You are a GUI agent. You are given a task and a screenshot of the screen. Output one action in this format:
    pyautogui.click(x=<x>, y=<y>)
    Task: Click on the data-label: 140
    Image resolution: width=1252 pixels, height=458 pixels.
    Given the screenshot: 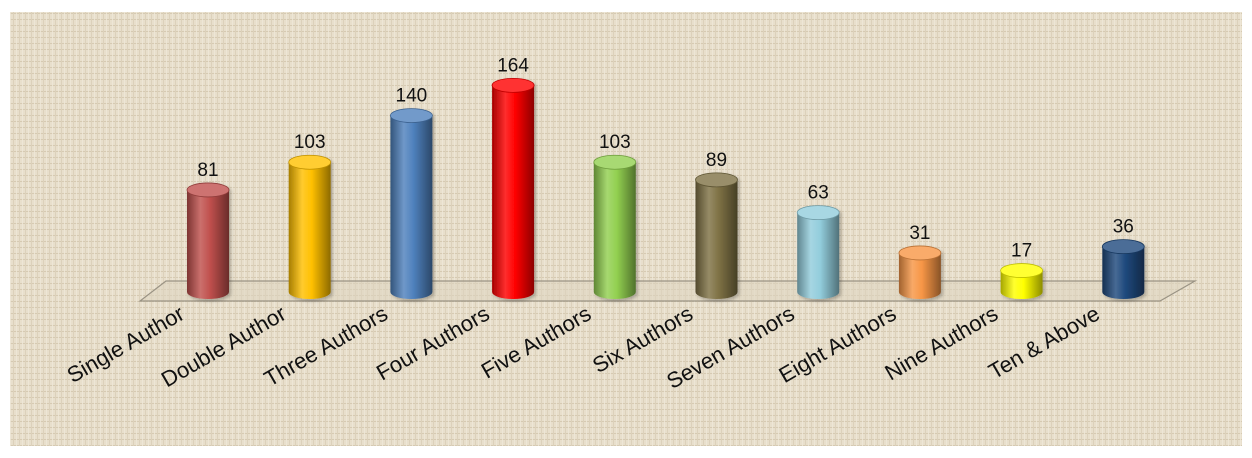 What is the action you would take?
    pyautogui.click(x=412, y=96)
    